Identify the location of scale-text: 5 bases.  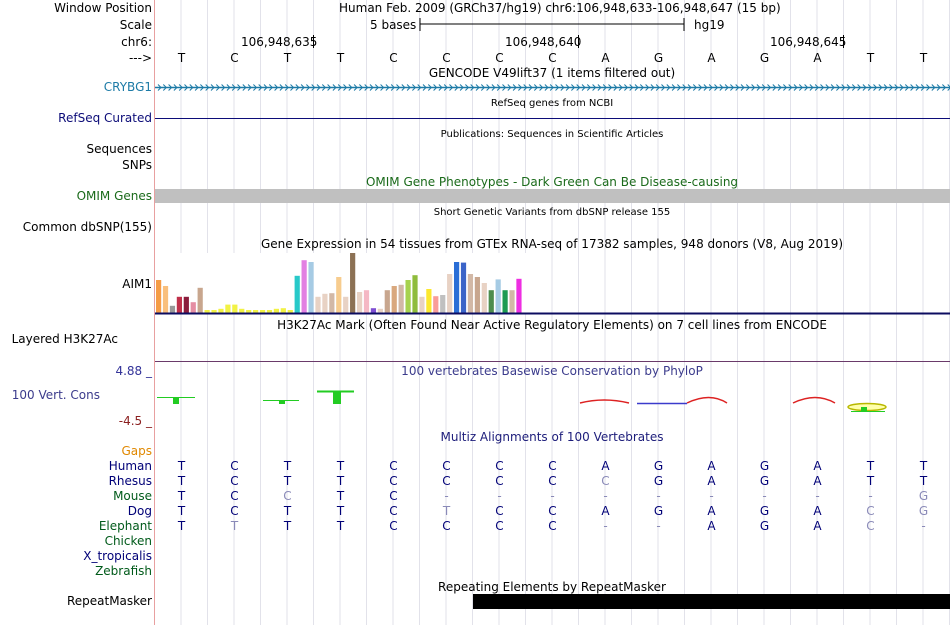
(393, 25).